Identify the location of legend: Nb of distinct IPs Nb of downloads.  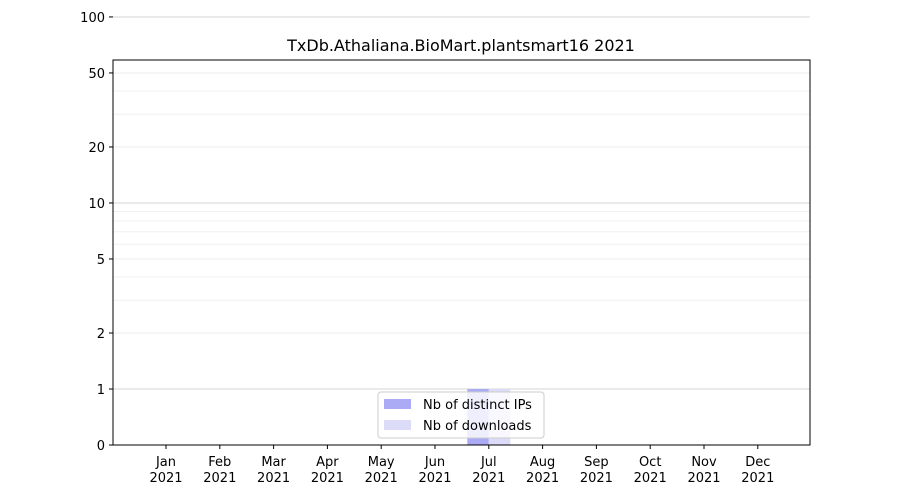
(461, 415).